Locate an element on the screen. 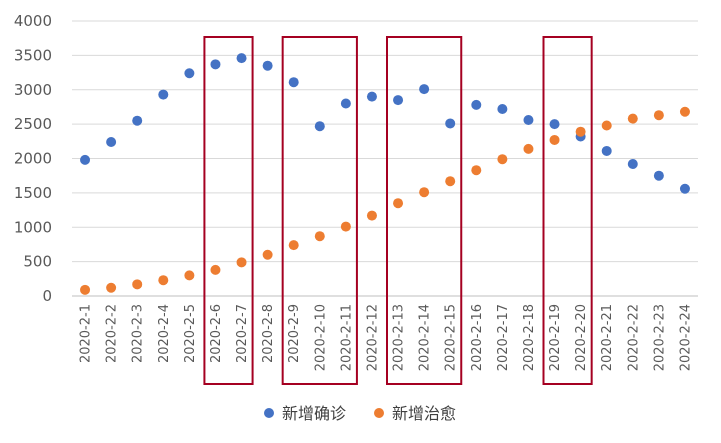  legend-label-confirmed: 新增确诊 is located at coordinates (314, 413).